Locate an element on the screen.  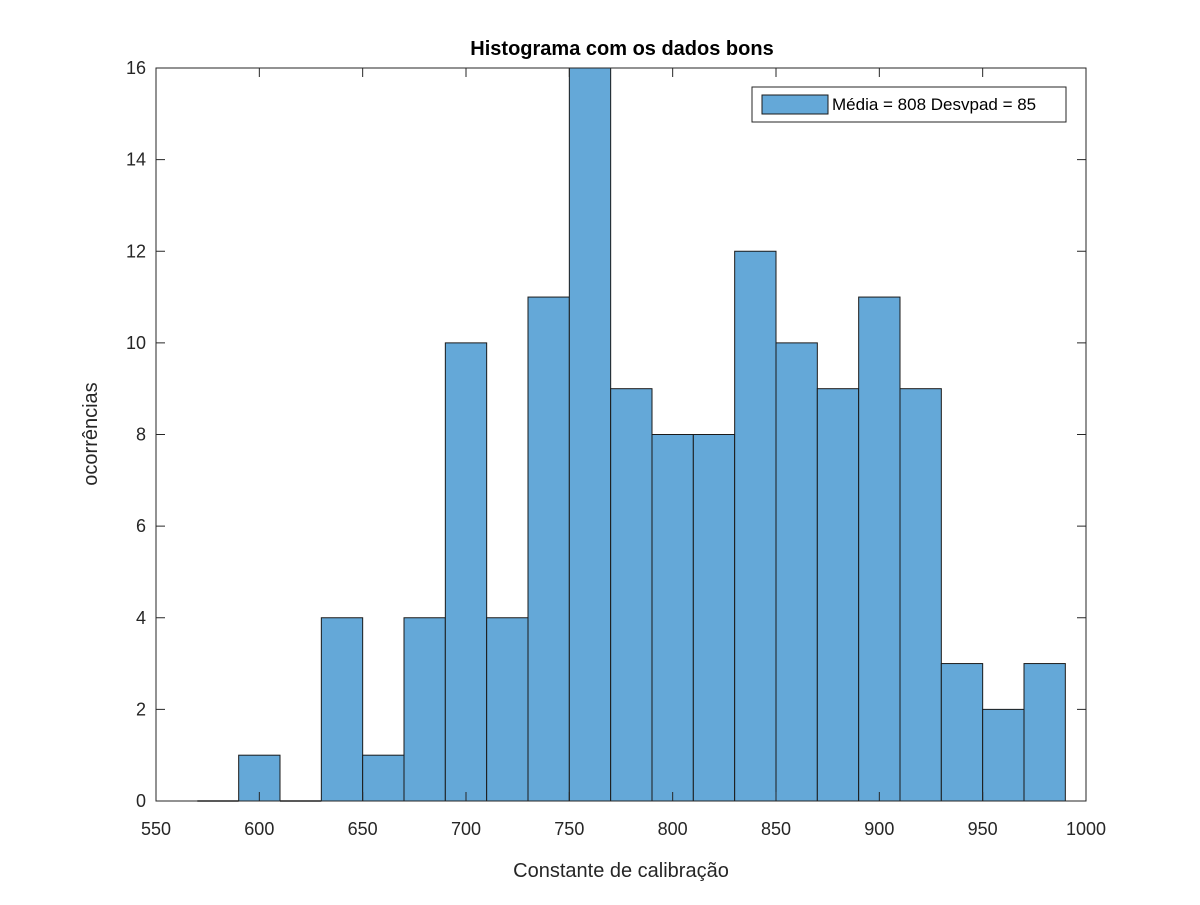
y-tick-label: 4 is located at coordinates (141, 618).